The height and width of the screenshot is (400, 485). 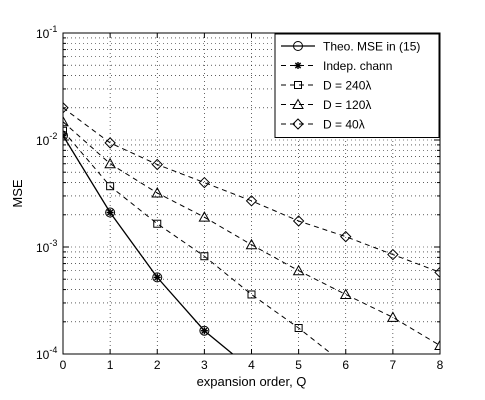 I want to click on legend-label: D = 120λ, so click(x=347, y=105).